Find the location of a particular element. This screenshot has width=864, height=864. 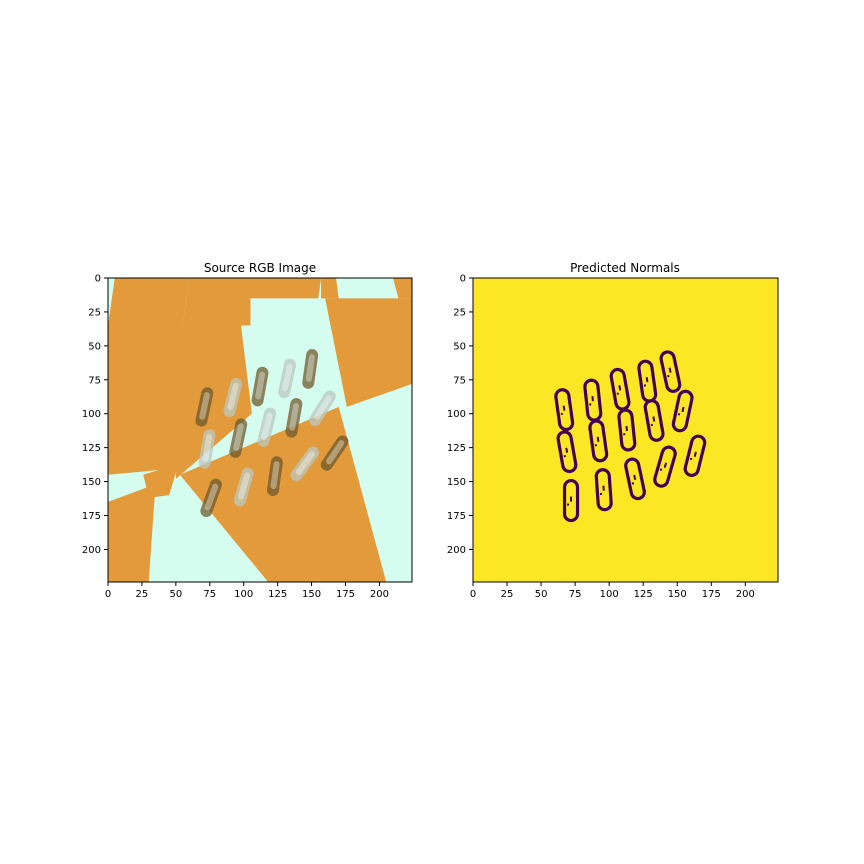

predicted-normals-image is located at coordinates (625, 430).